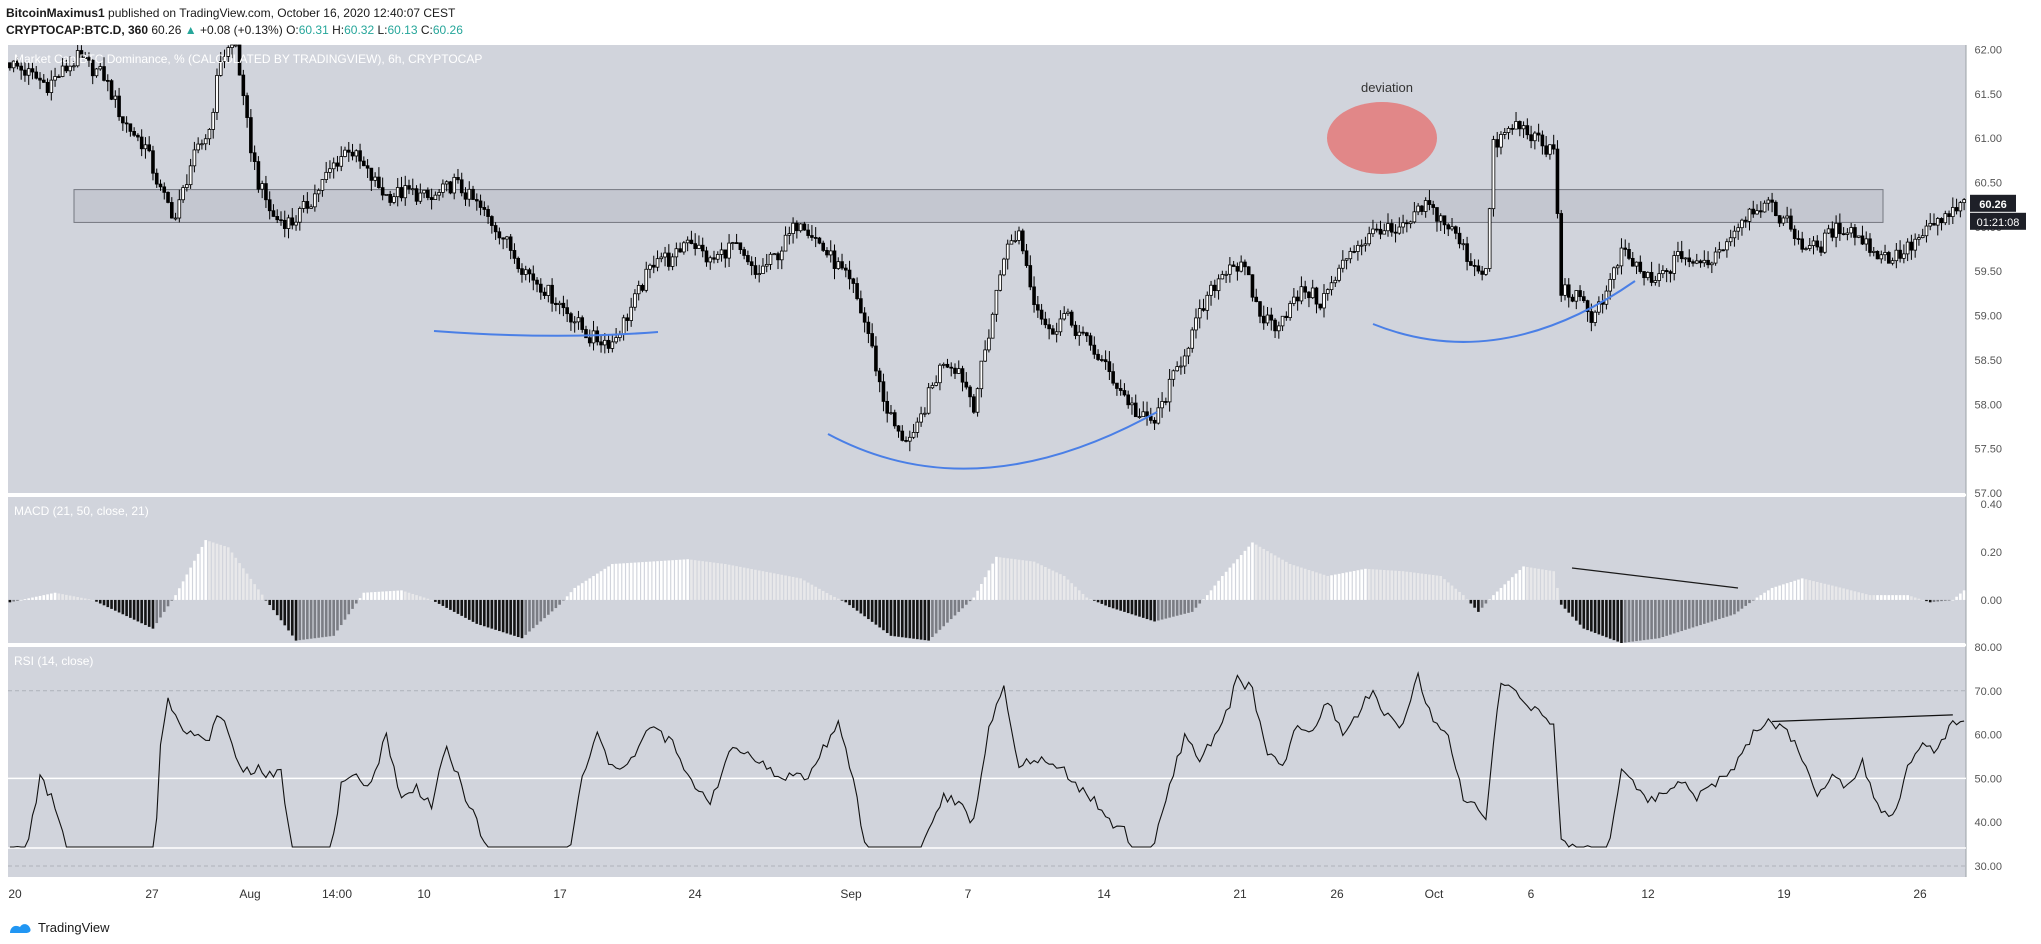 Image resolution: width=2041 pixels, height=944 pixels. Describe the element at coordinates (1648, 894) in the screenshot. I see `time-tick-label: 12` at that location.